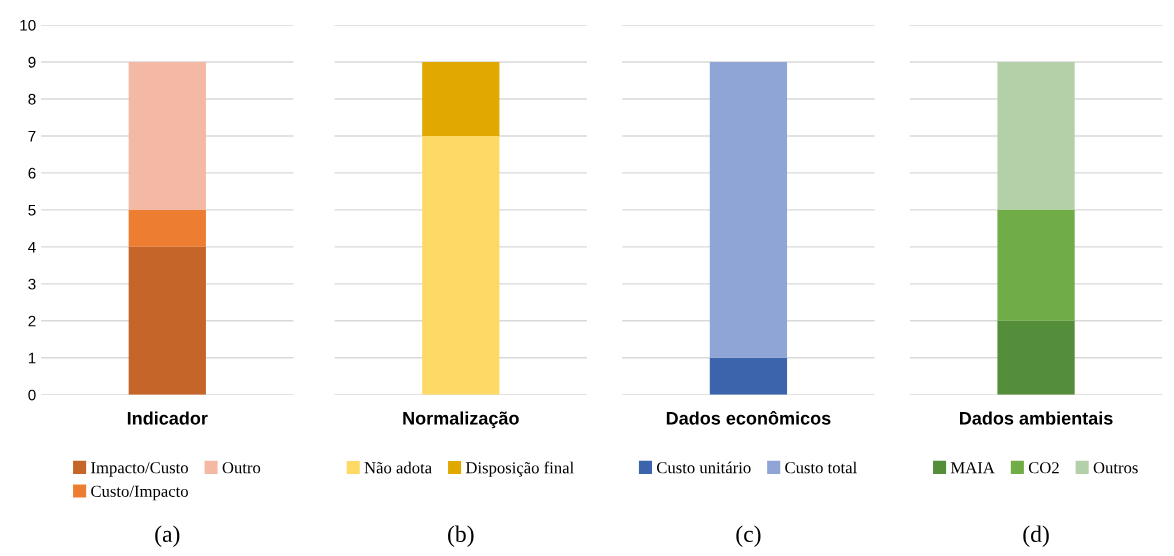 The height and width of the screenshot is (556, 1174). I want to click on y-tick-label: 8, so click(32, 99).